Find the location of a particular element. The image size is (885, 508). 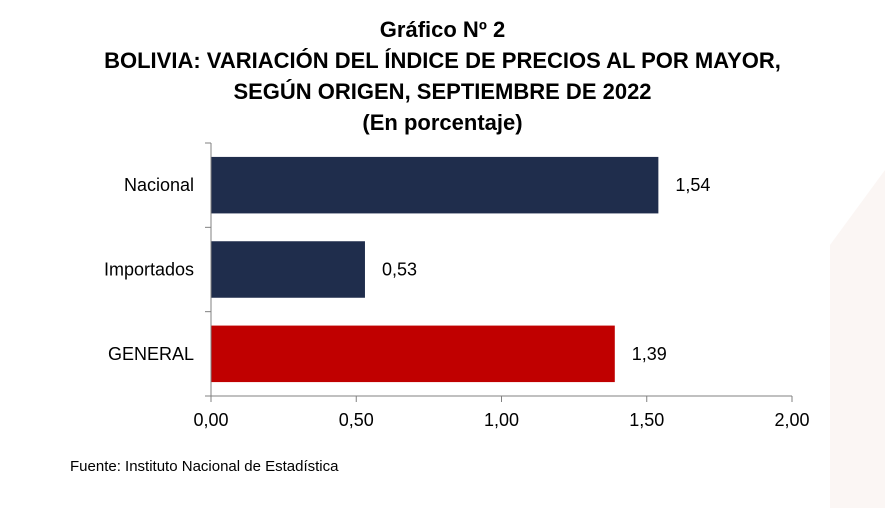

category-label: GENERAL is located at coordinates (151, 354).